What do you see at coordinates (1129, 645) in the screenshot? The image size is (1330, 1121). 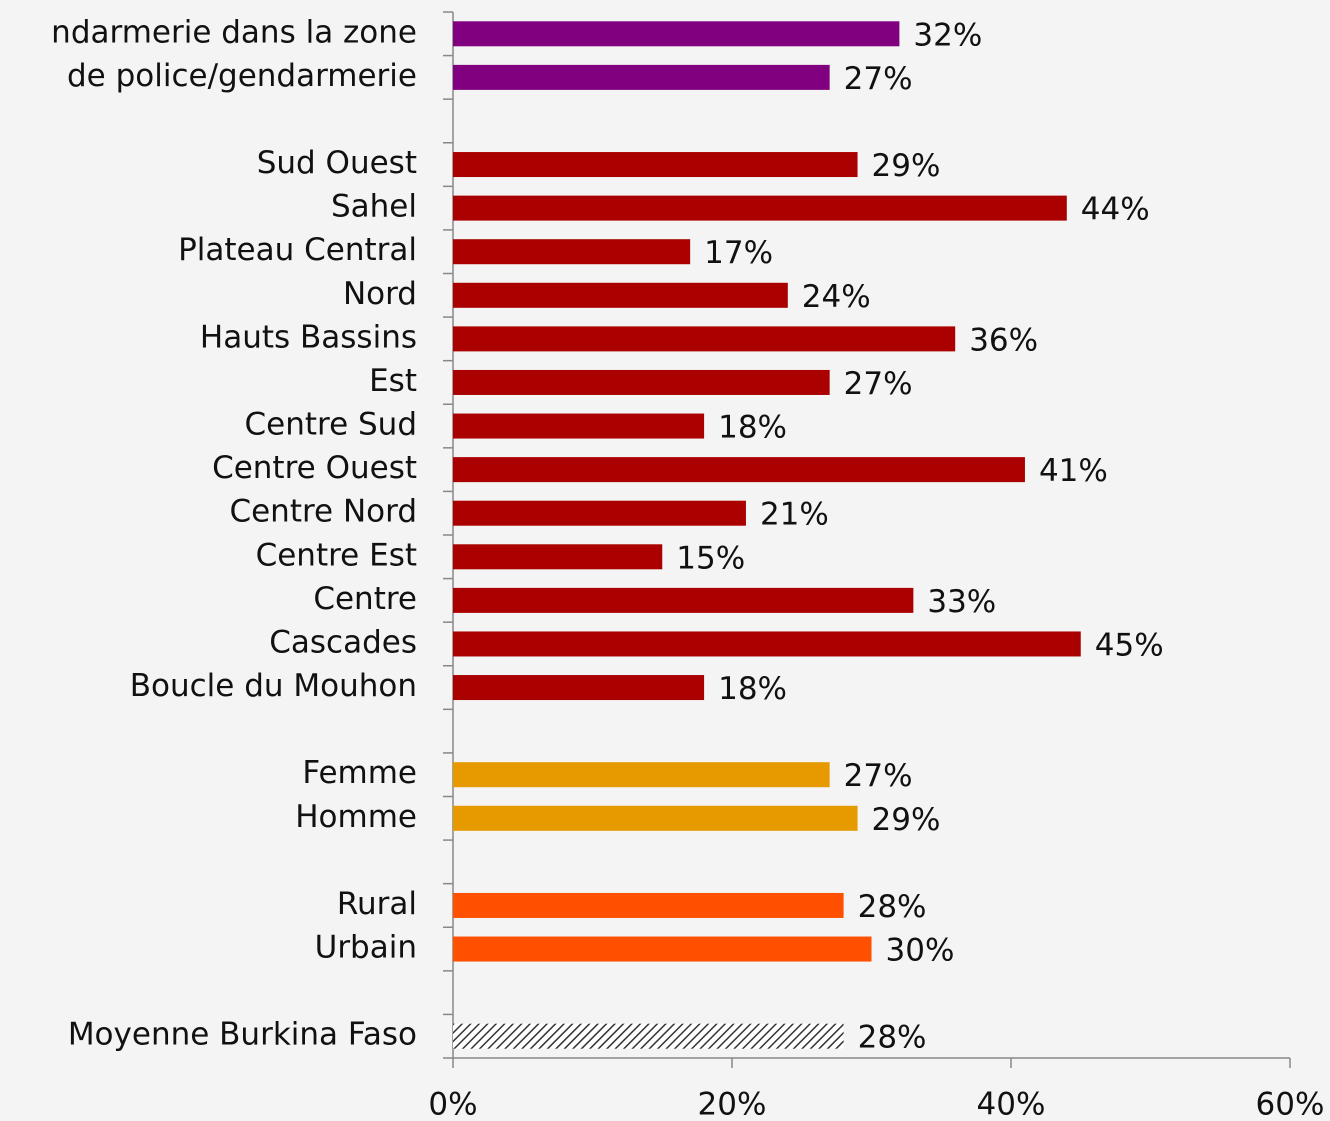 I see `value-label: 45%` at bounding box center [1129, 645].